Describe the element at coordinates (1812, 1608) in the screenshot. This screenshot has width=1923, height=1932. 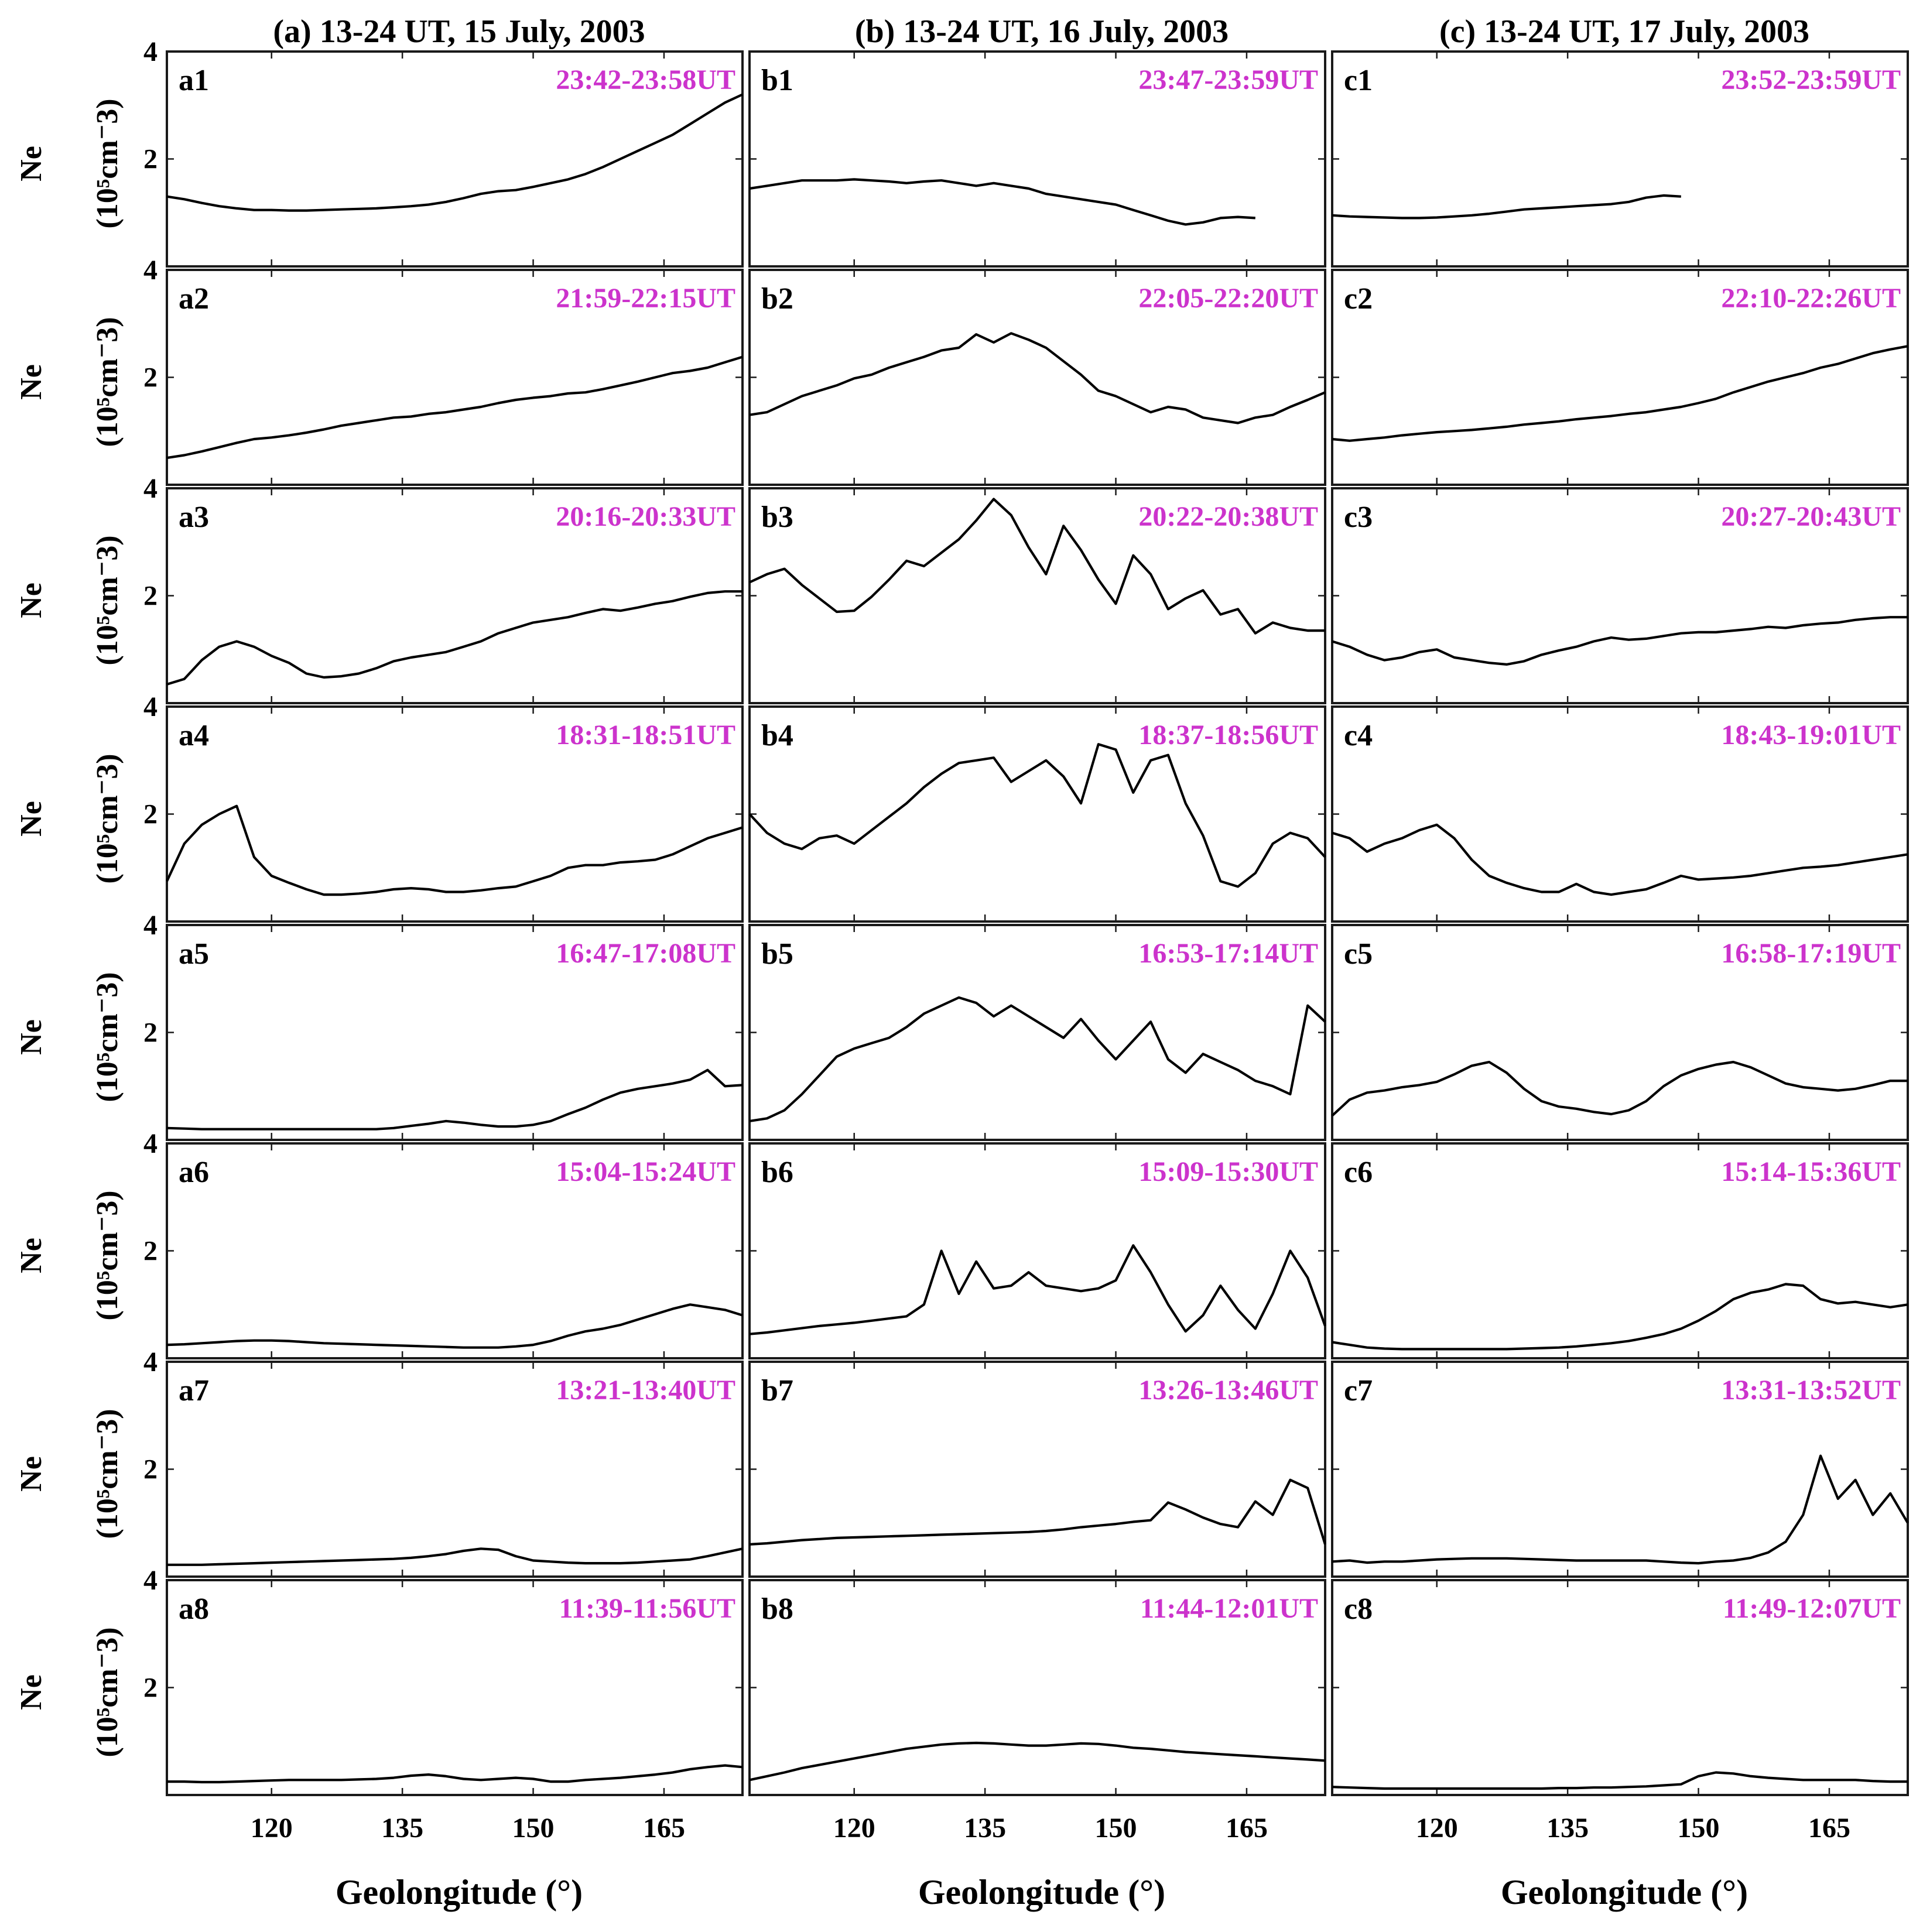
I see `time-label-c8: 11:49-12:07UT` at that location.